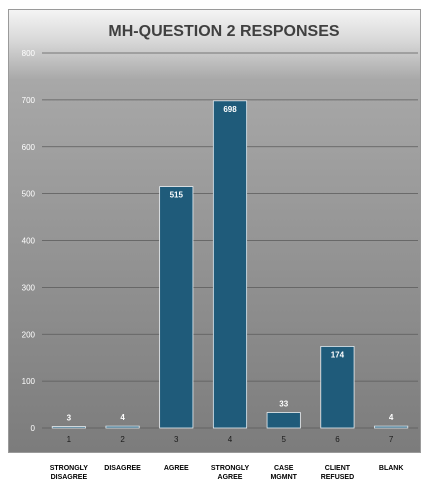  What do you see at coordinates (29, 241) in the screenshot?
I see `y-tick-label: 400` at bounding box center [29, 241].